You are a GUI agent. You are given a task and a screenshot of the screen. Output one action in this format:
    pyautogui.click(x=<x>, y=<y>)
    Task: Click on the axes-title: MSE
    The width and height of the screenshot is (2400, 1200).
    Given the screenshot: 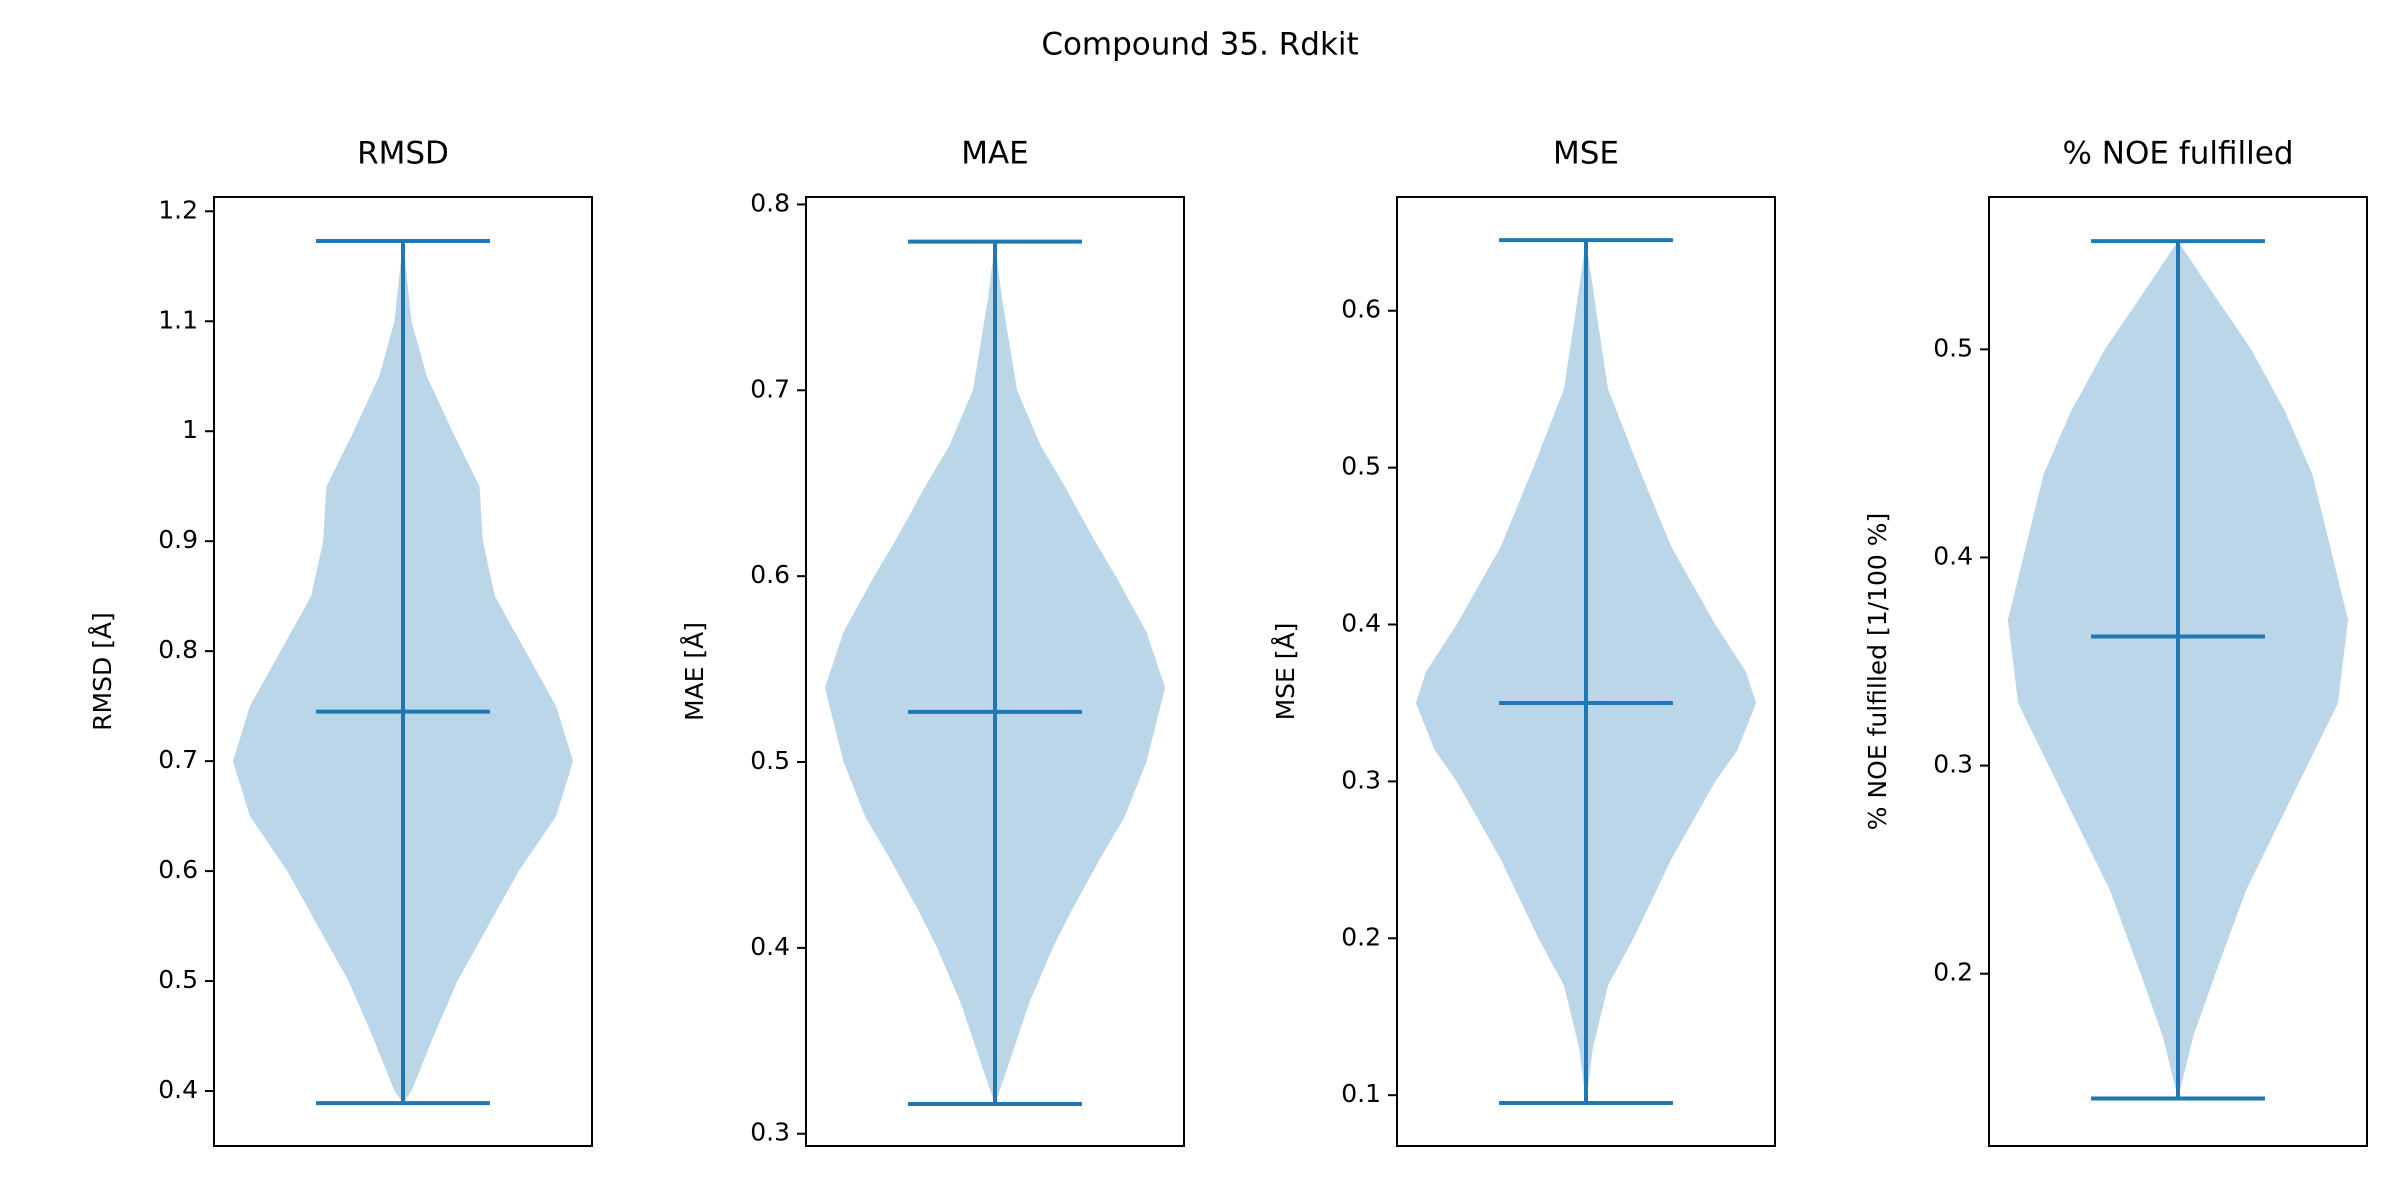 What is the action you would take?
    pyautogui.click(x=1586, y=154)
    